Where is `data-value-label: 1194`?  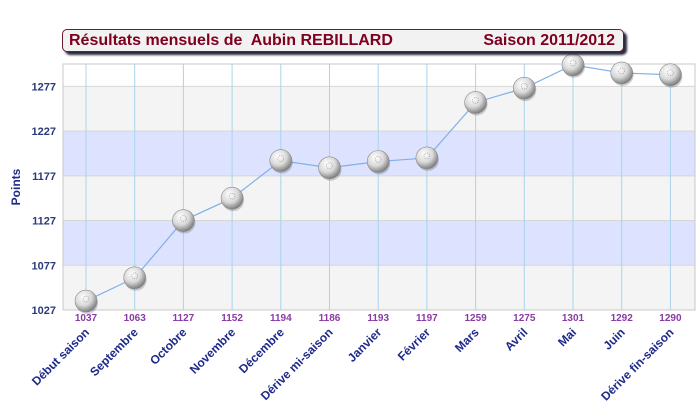 data-value-label: 1194 is located at coordinates (281, 318).